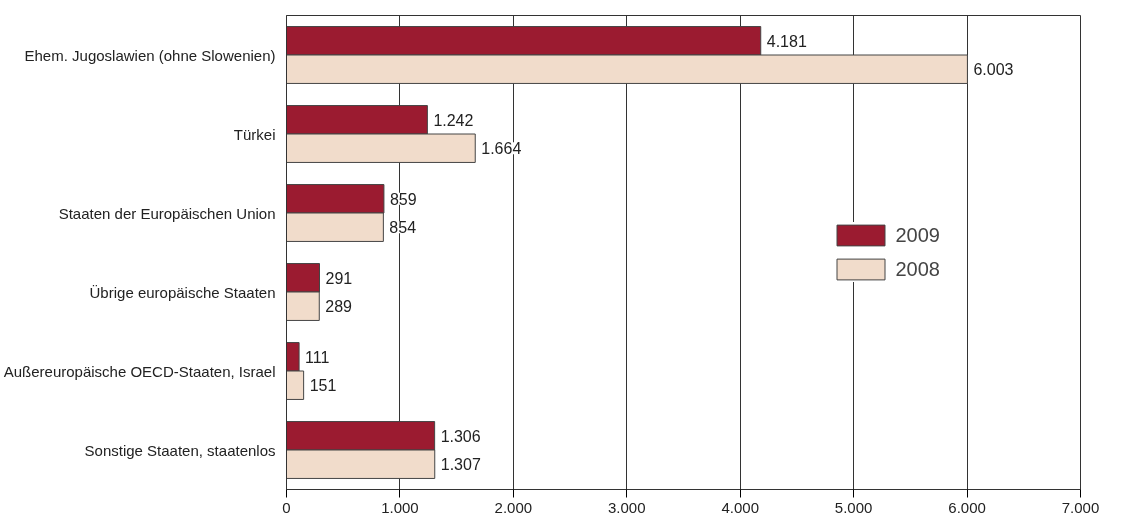  I want to click on x-tick-label: 4.000, so click(740, 507).